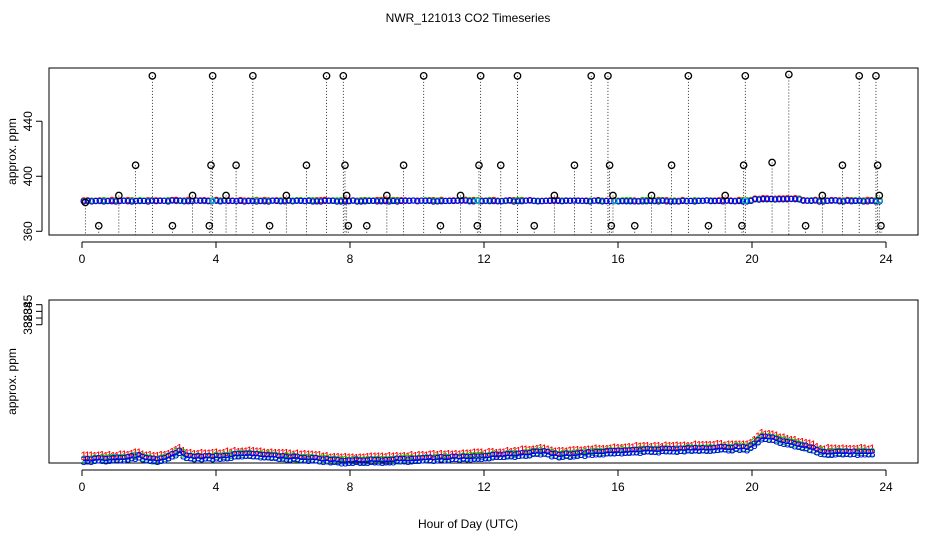 The width and height of the screenshot is (936, 540). I want to click on x-tick-label: 8, so click(350, 487).